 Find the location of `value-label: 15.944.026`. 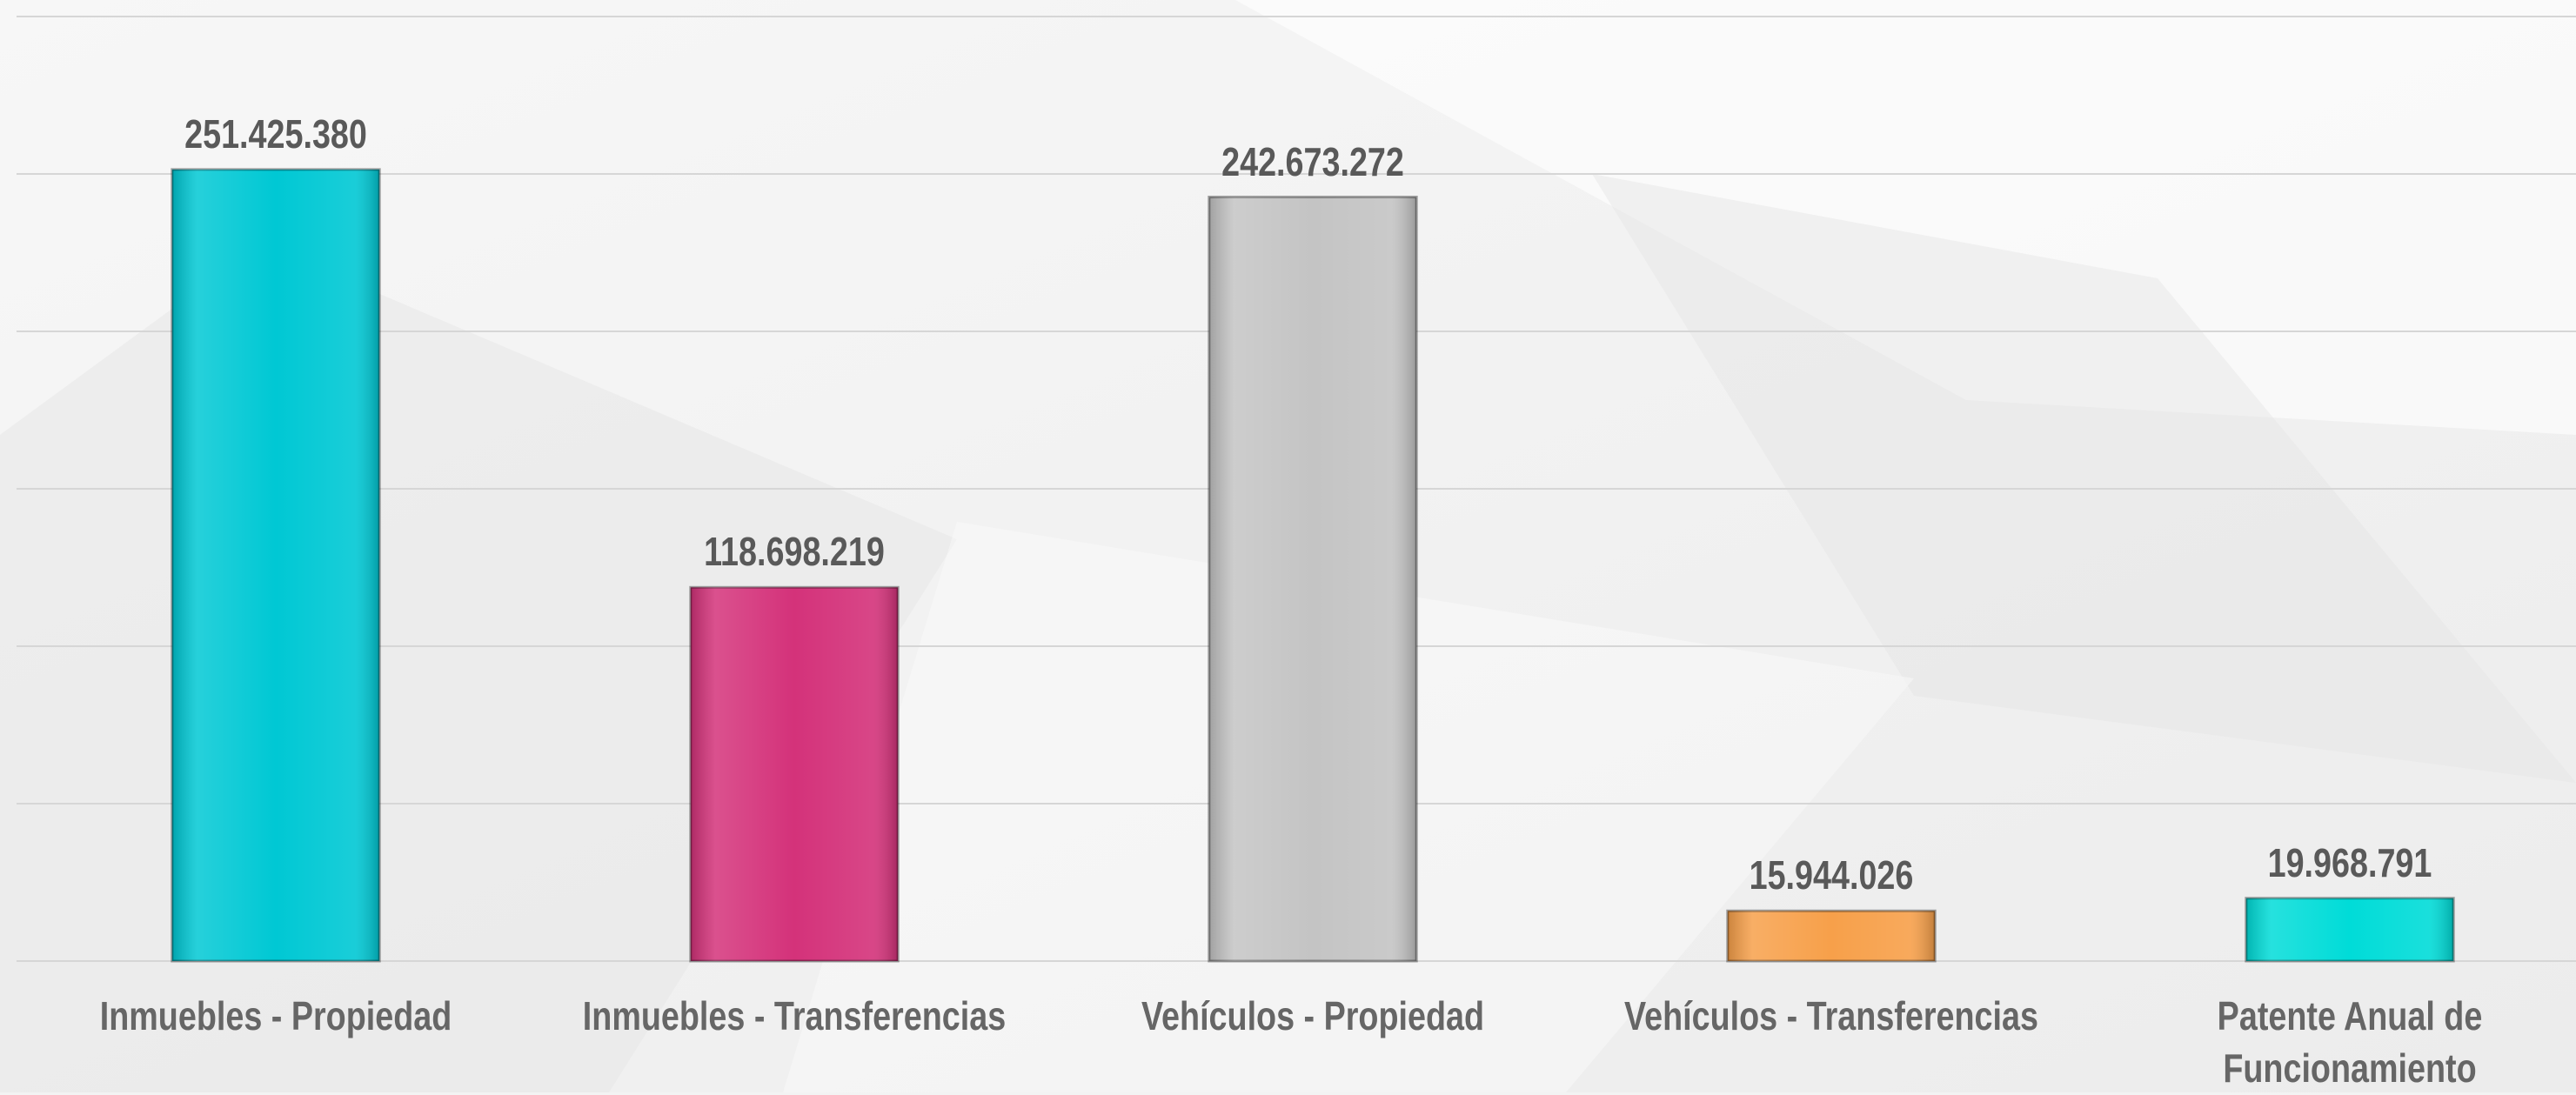

value-label: 15.944.026 is located at coordinates (1832, 875).